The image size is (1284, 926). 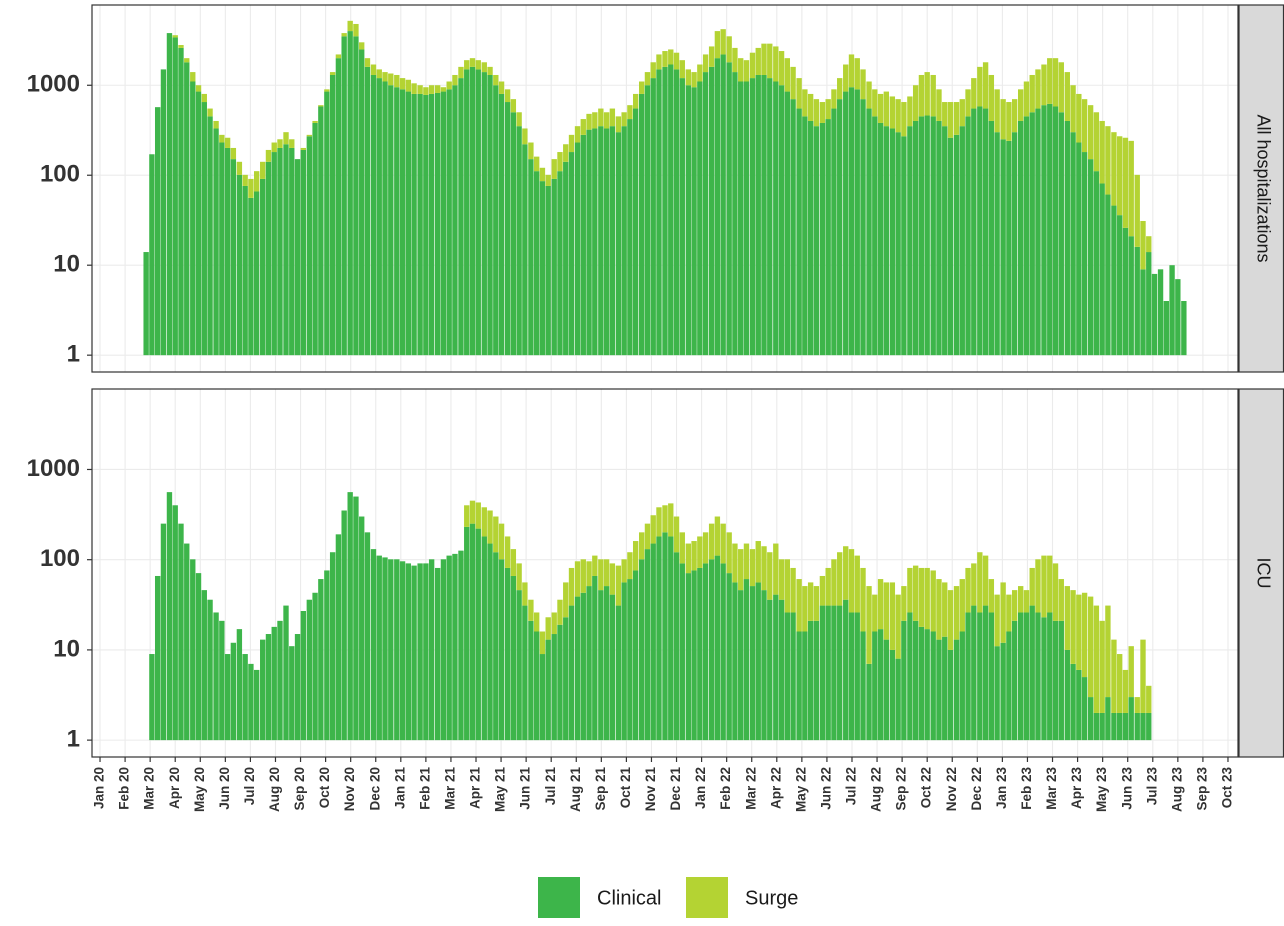 What do you see at coordinates (901, 789) in the screenshot?
I see `x-tick-label: Sep 22` at bounding box center [901, 789].